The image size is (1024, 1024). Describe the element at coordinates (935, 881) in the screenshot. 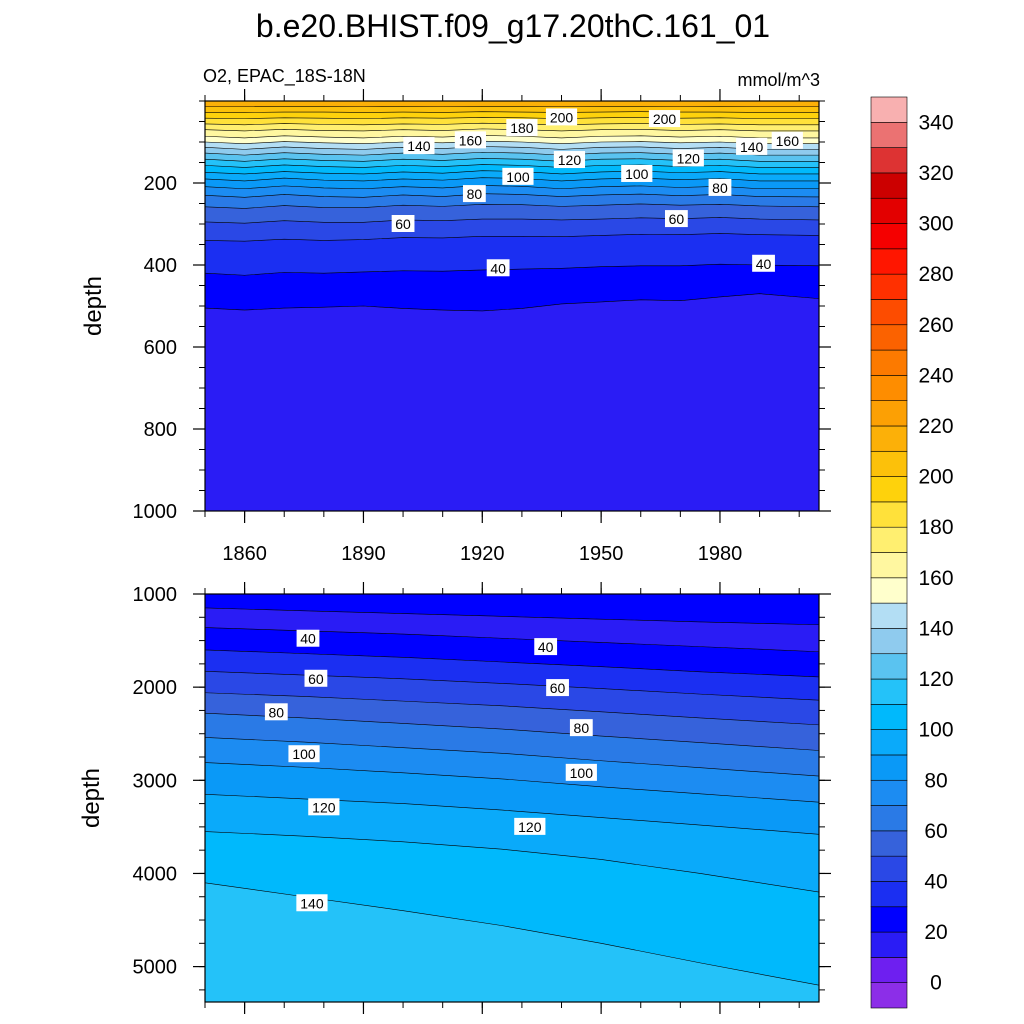

I see `colorbar-tick-label: 40` at that location.